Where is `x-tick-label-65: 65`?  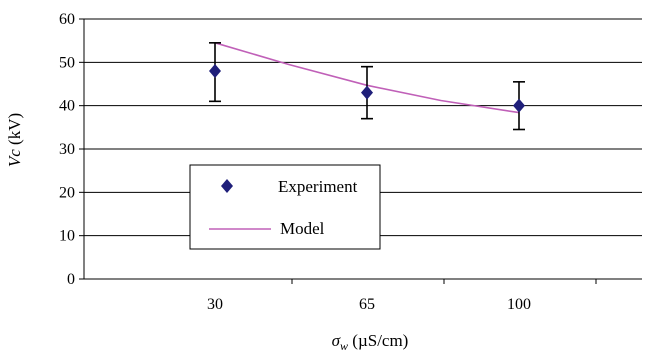 x-tick-label-65: 65 is located at coordinates (367, 304).